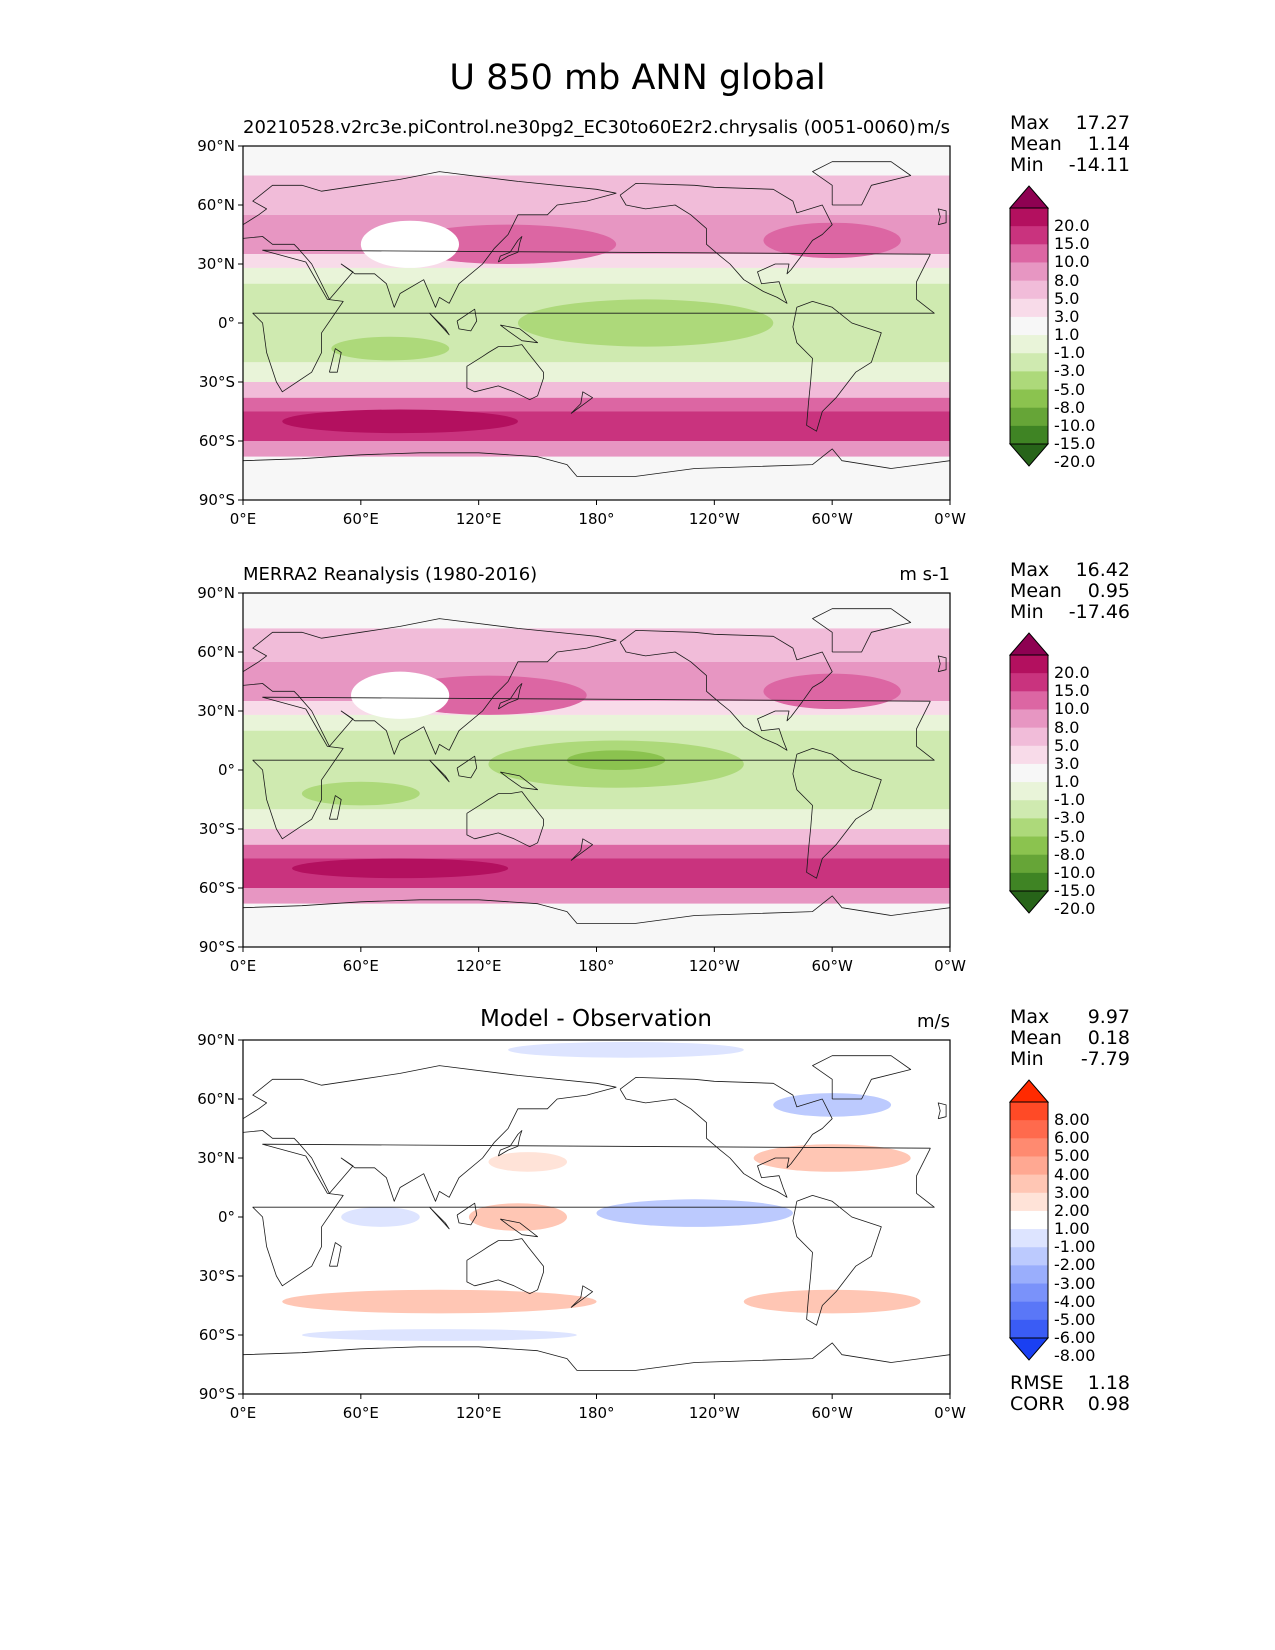 The image size is (1275, 1650). I want to click on colorbar-tick-label: -2.00, so click(1075, 1265).